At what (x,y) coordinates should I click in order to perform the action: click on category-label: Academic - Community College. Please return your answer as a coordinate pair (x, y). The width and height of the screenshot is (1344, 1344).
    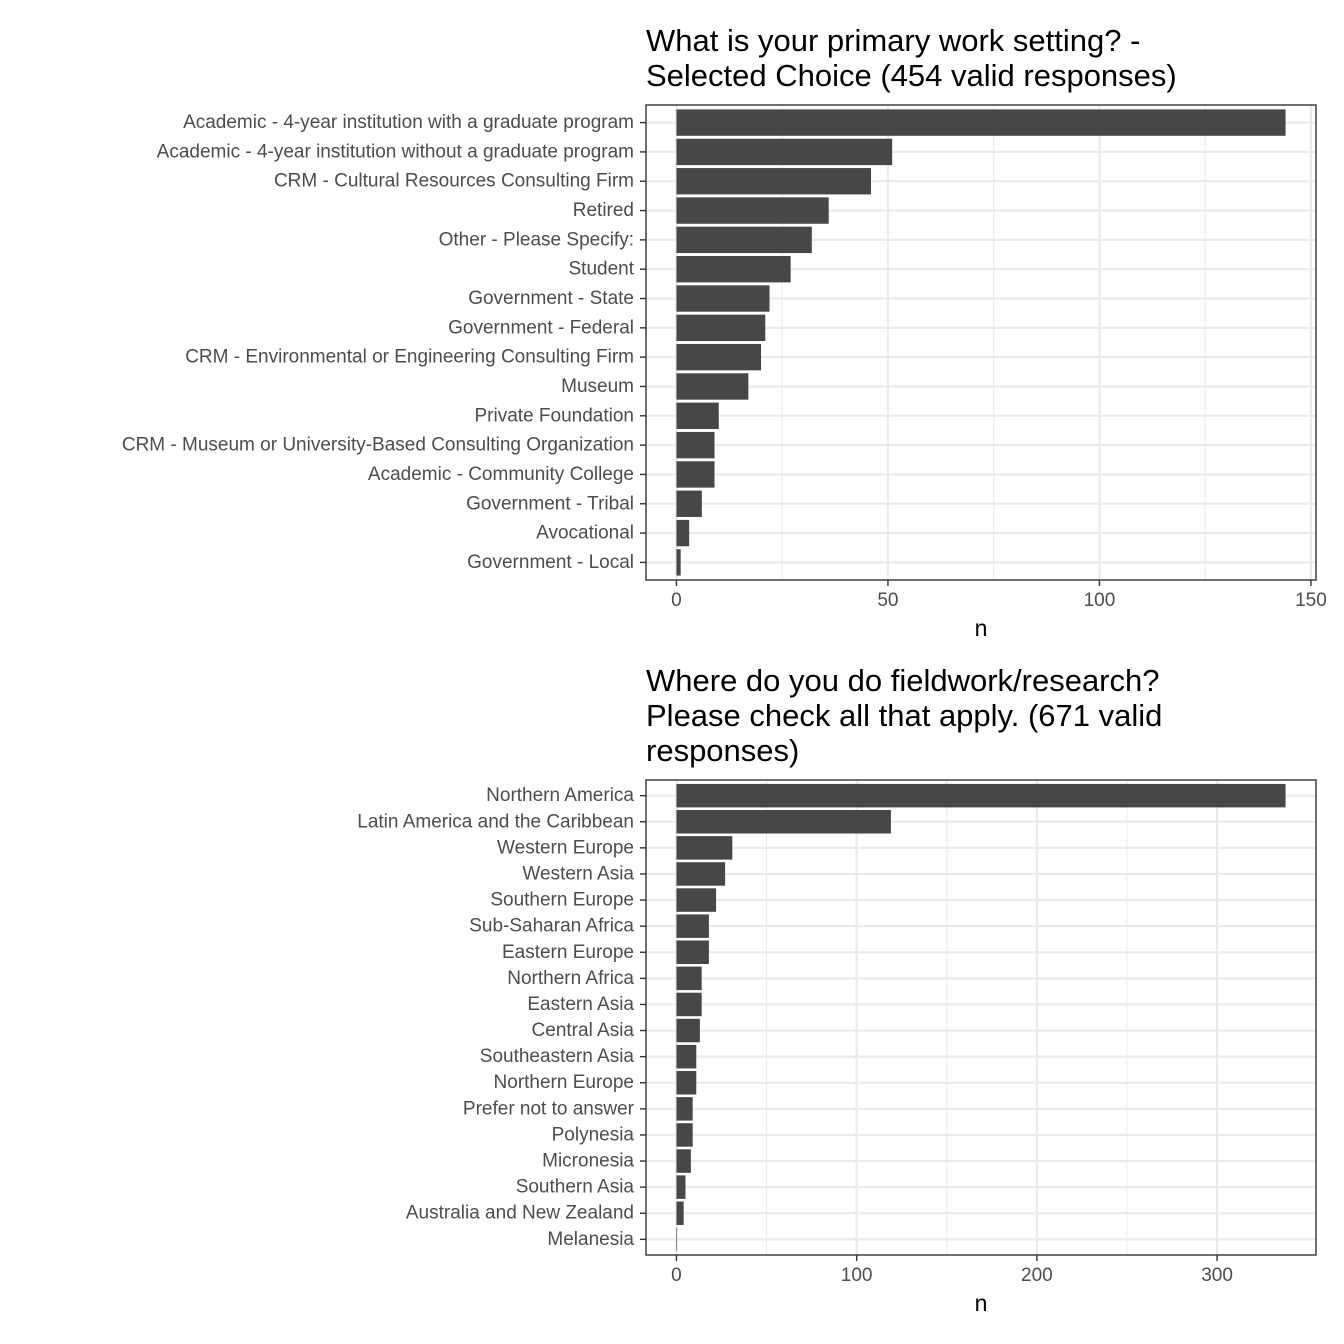
    Looking at the image, I should click on (501, 474).